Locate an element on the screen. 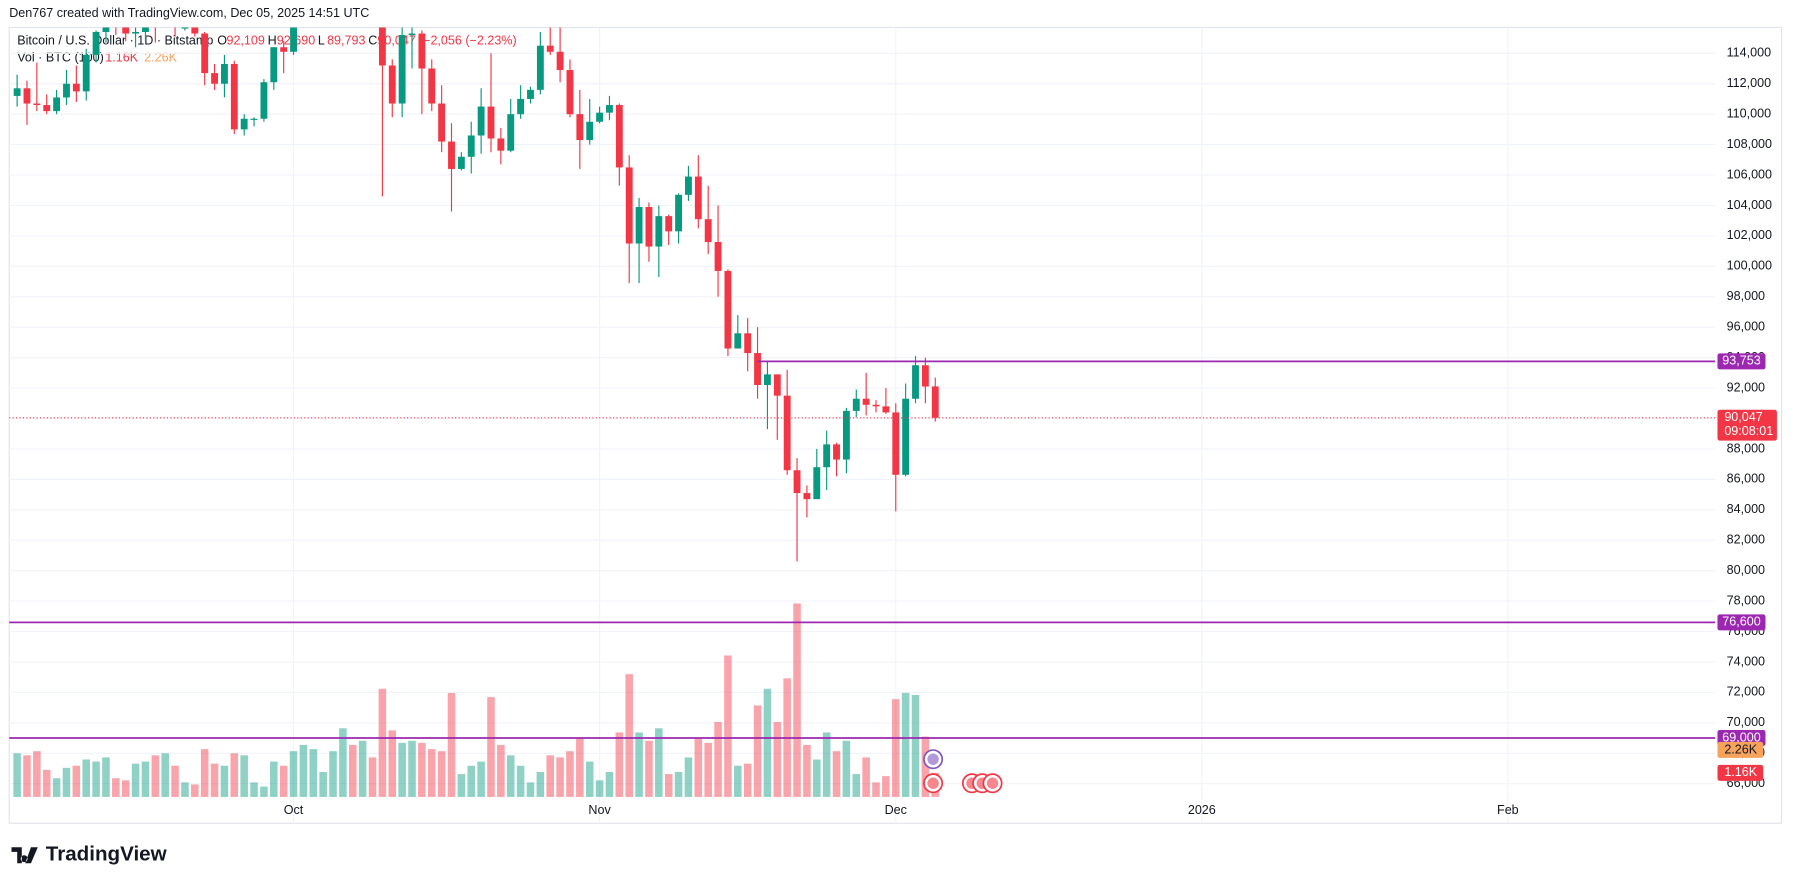  legend-key: L is located at coordinates (321, 40).